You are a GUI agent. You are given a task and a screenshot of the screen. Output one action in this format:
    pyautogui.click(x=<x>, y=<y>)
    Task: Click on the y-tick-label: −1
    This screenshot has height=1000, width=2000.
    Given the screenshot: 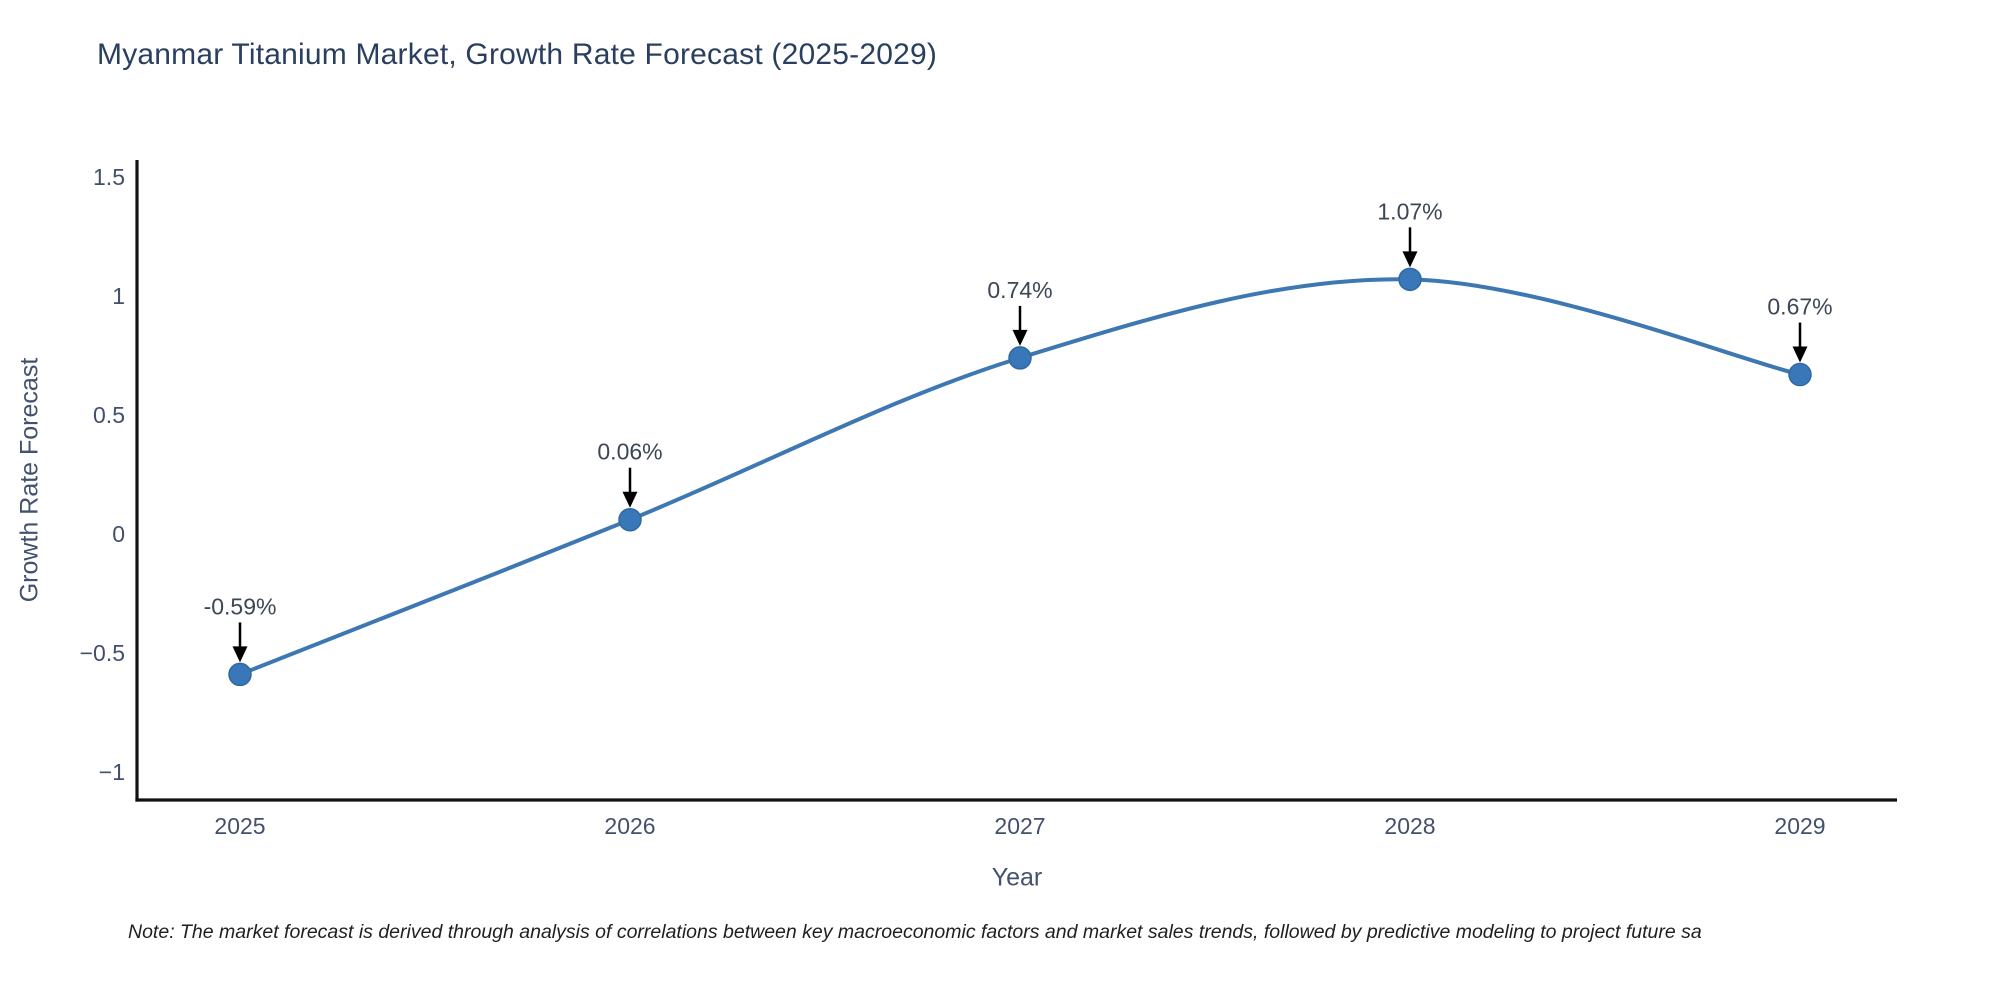 What is the action you would take?
    pyautogui.click(x=112, y=772)
    